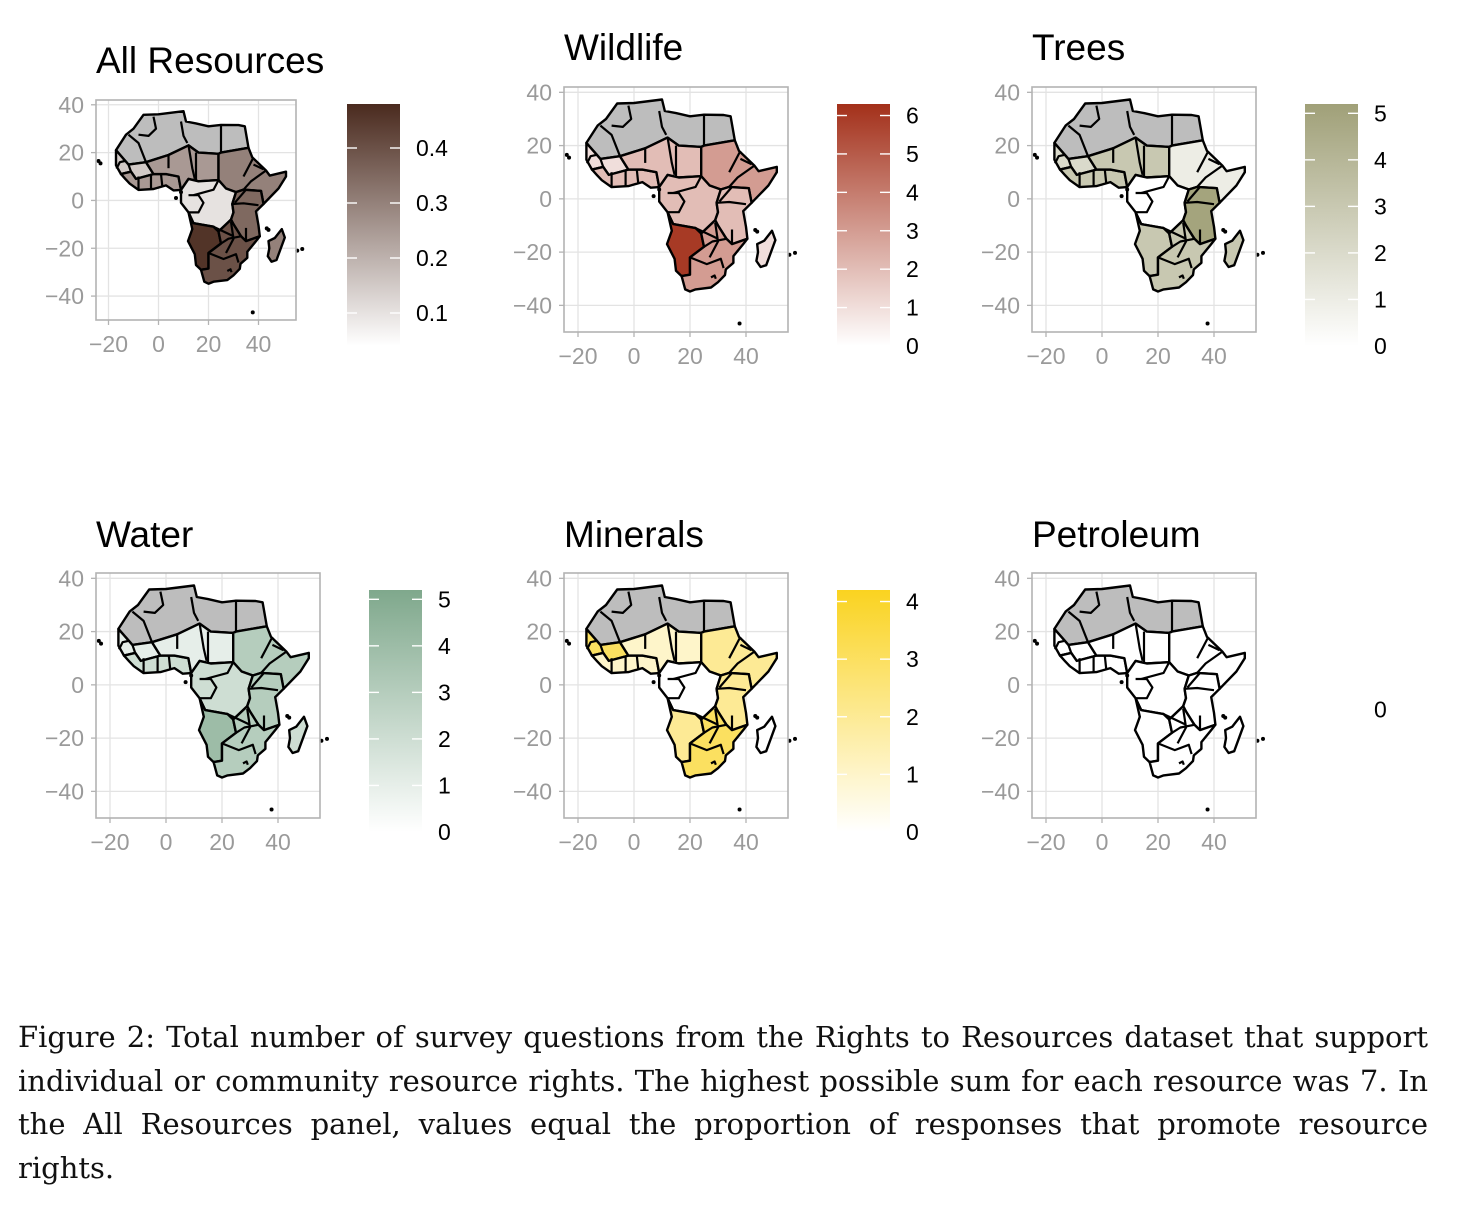  I want to click on region-southeast, so click(1182, 255).